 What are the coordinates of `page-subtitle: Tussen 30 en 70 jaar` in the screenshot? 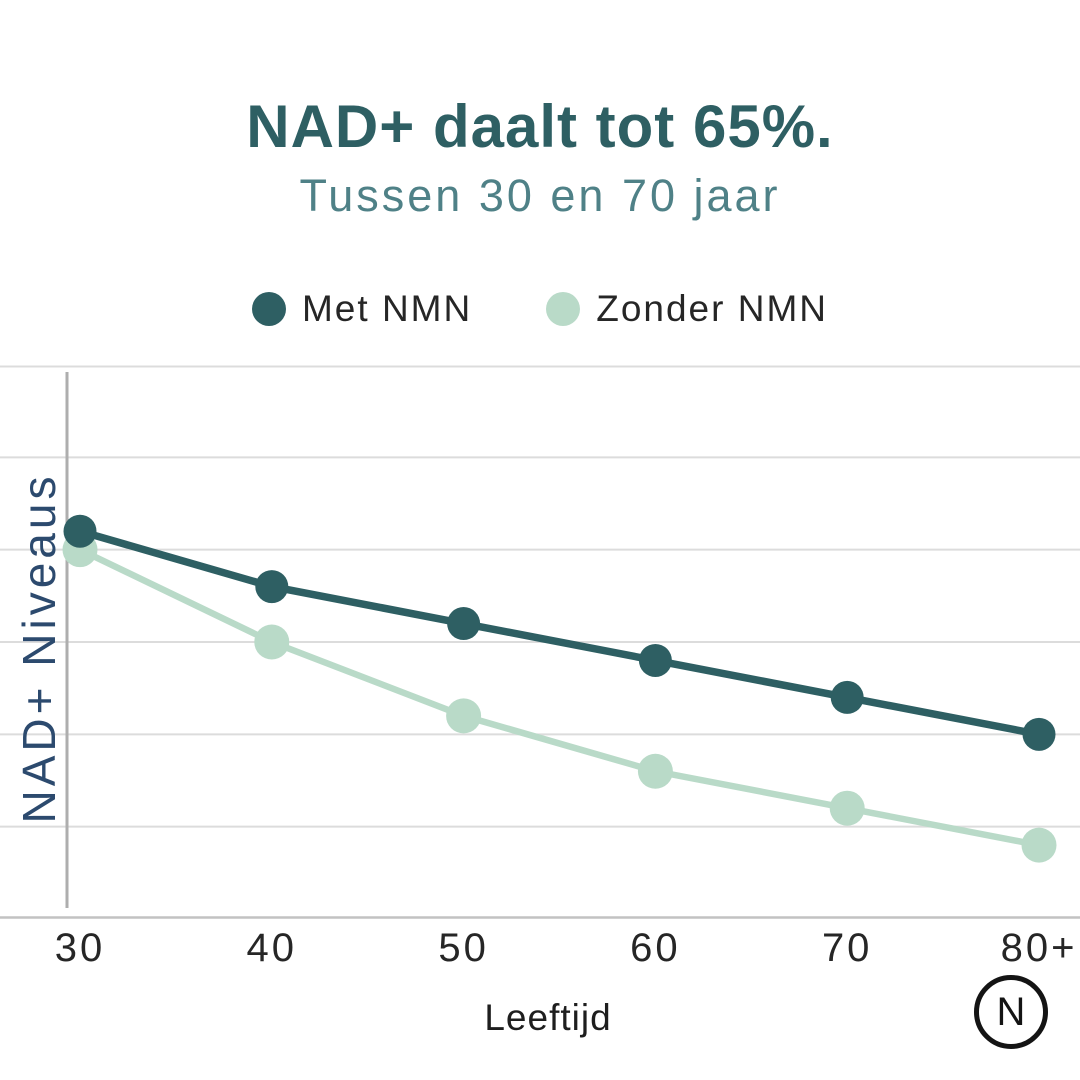 It's located at (540, 195).